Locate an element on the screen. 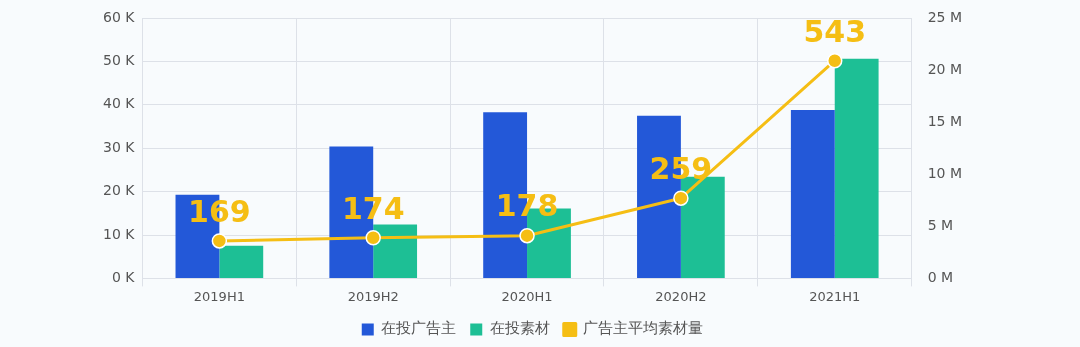  y-tick-label: 0 K is located at coordinates (123, 277).